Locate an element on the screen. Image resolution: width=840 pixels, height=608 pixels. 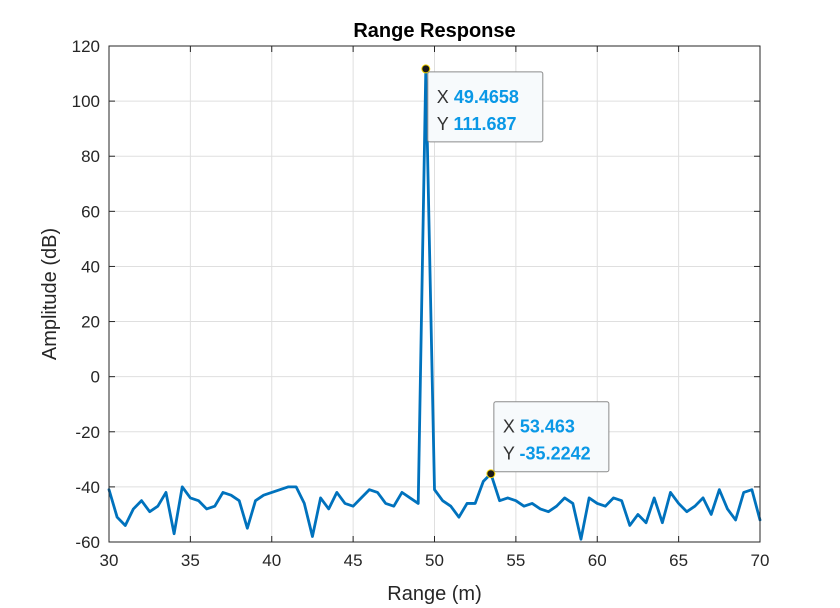
y-tick-label: 20 is located at coordinates (90, 322).